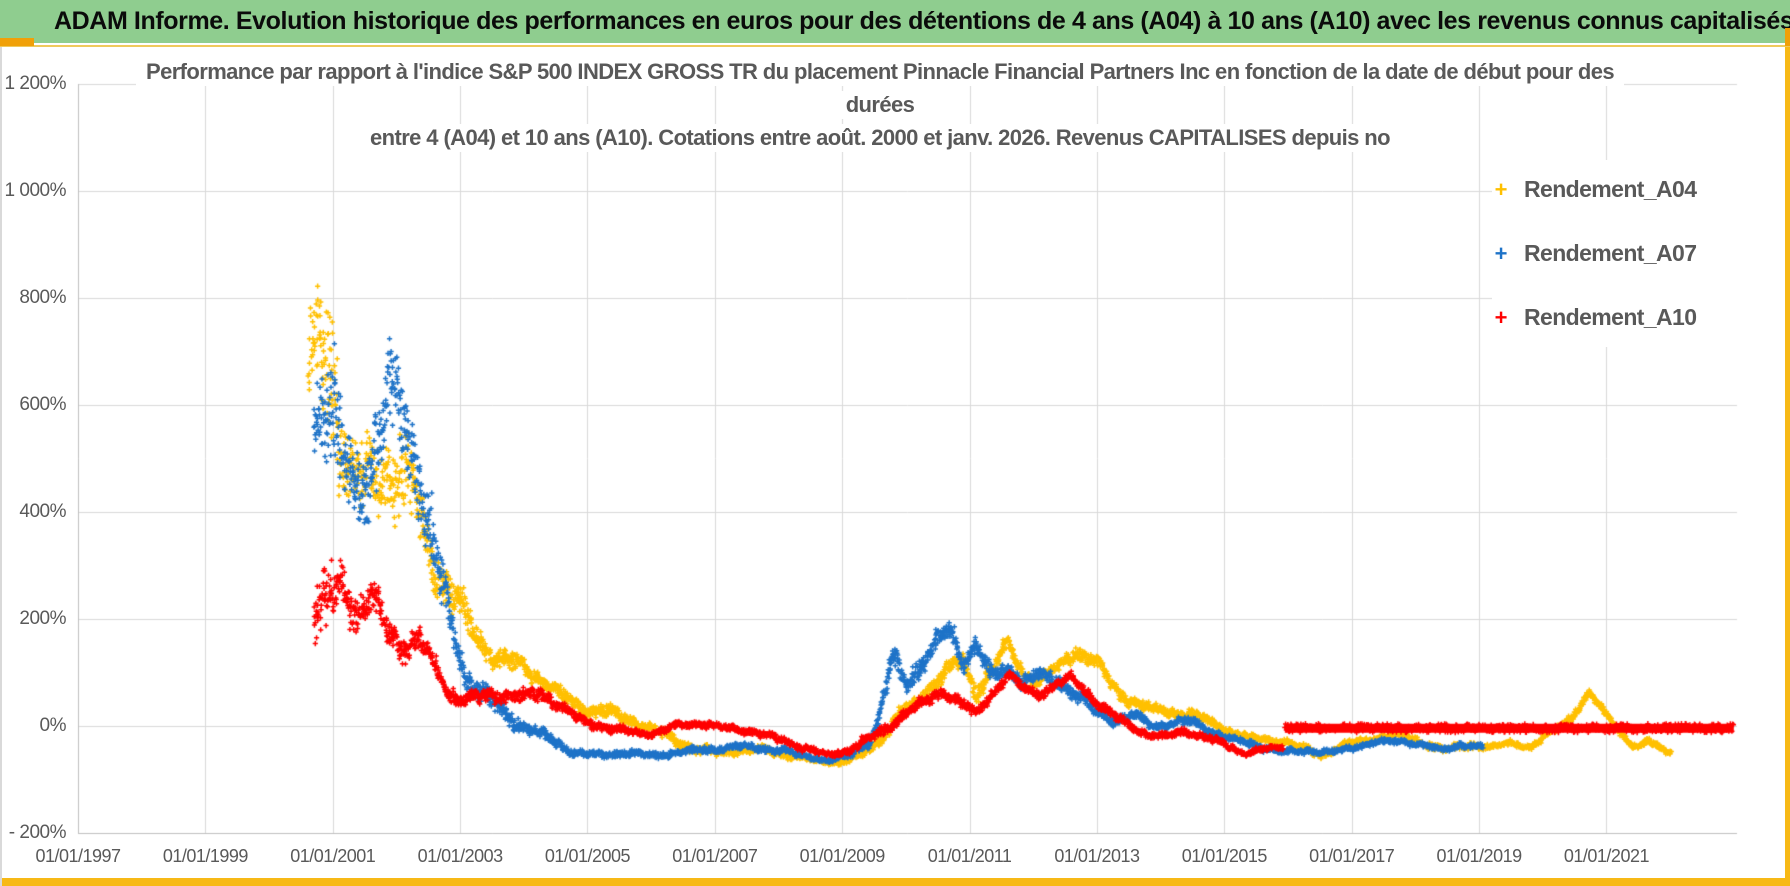  I want to click on x-axis-tick-label: 01/01/2017, so click(1352, 856).